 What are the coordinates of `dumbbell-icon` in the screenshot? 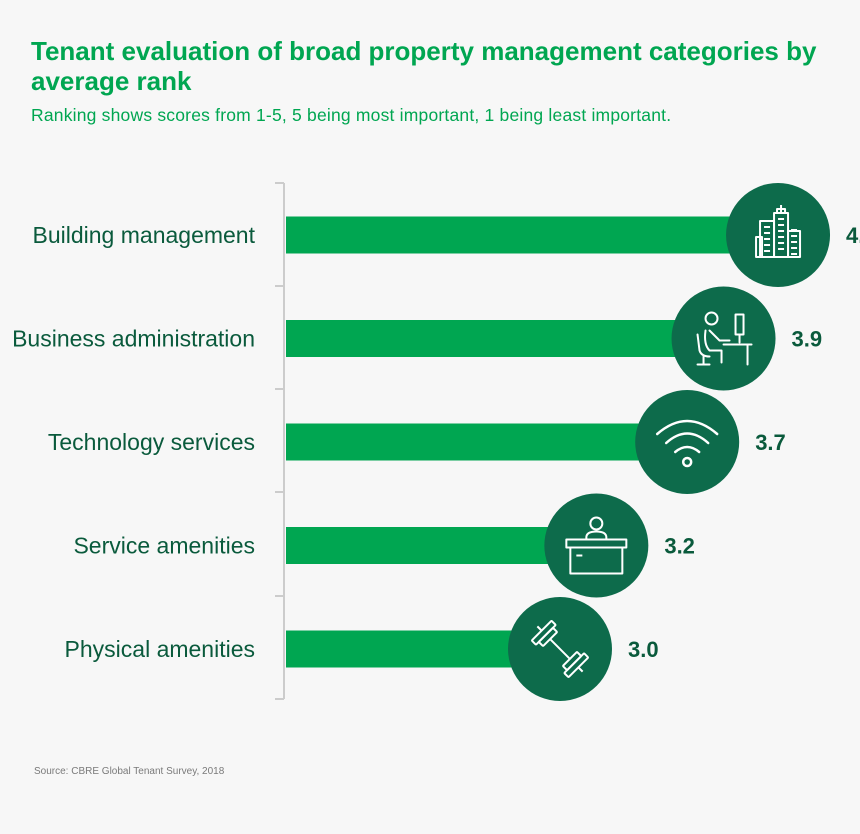 It's located at (560, 649).